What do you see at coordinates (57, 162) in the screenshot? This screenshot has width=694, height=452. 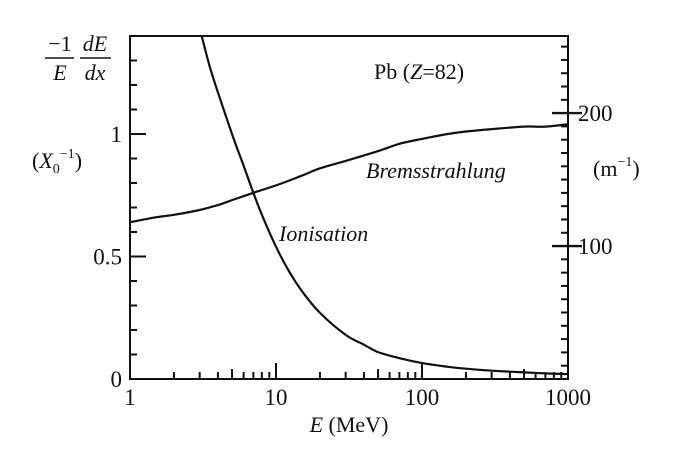 I see `ylabel-unit-left: (X0−1)` at bounding box center [57, 162].